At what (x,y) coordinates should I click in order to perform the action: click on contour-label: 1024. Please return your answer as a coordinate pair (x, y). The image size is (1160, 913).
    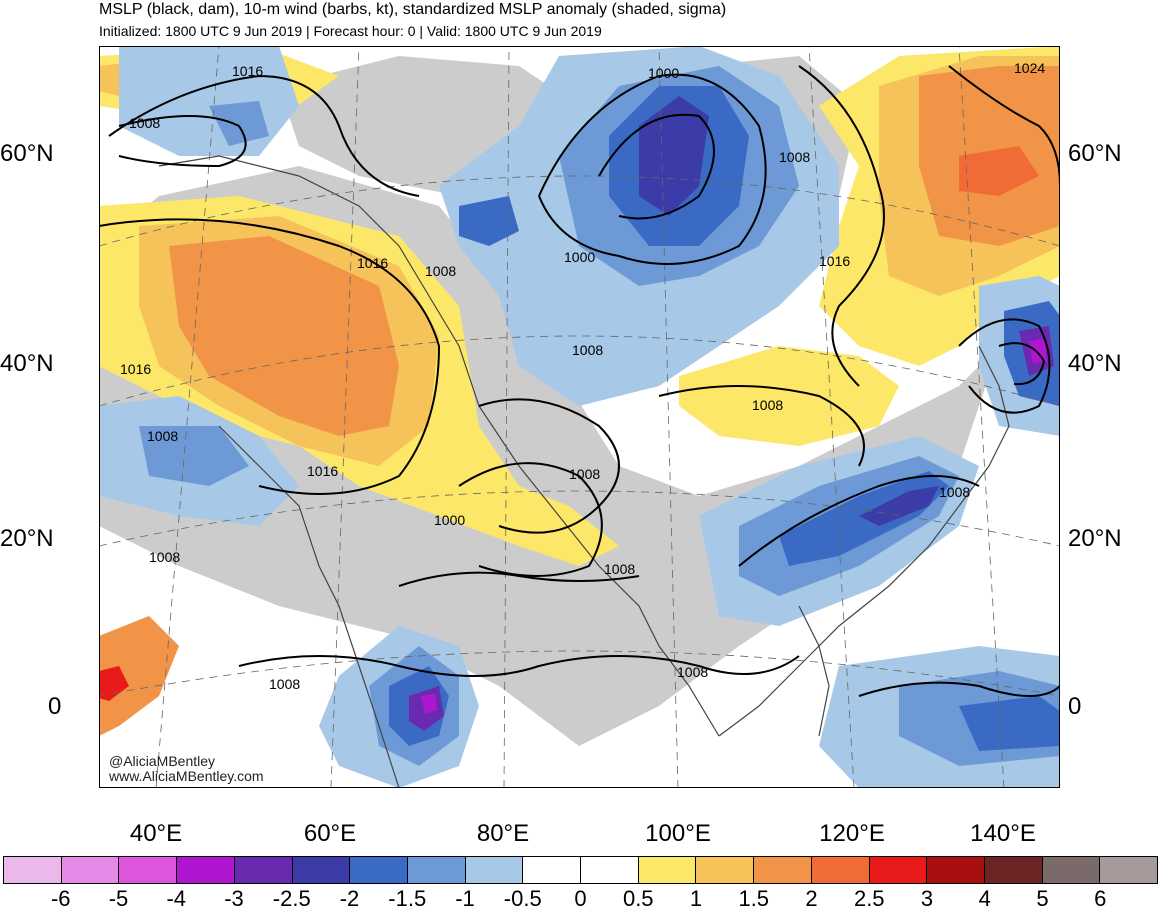
    Looking at the image, I should click on (1029, 68).